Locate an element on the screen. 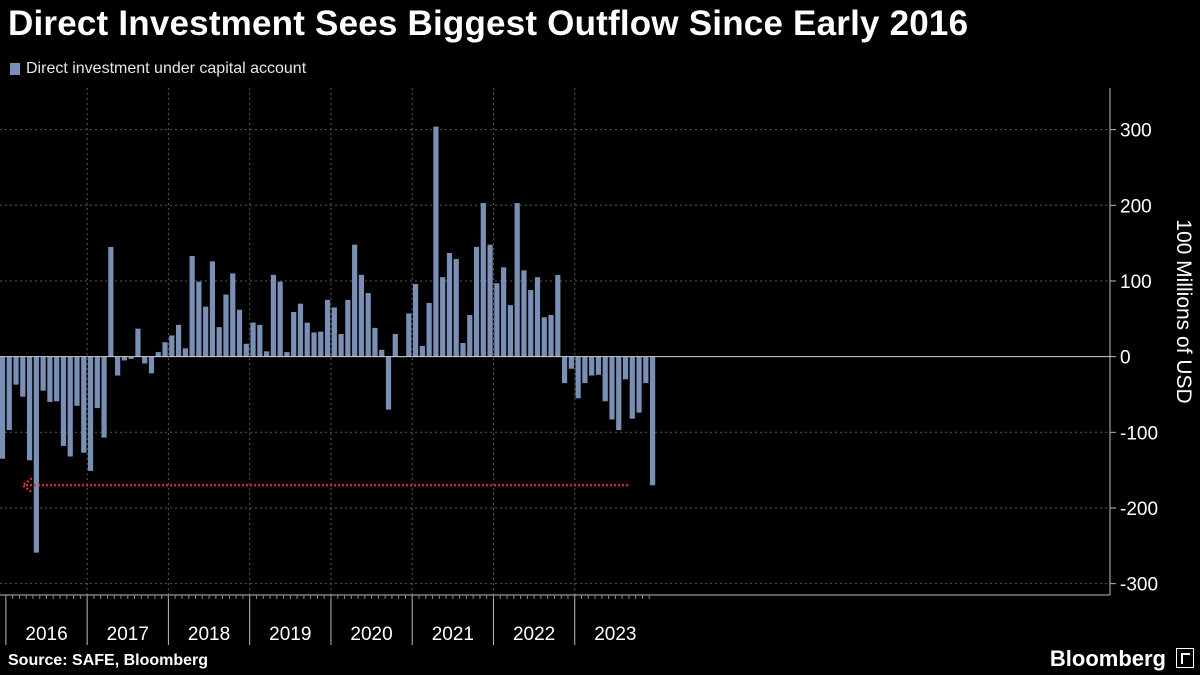 Image resolution: width=1200 pixels, height=675 pixels. y-tick-label: -200 is located at coordinates (1139, 509).